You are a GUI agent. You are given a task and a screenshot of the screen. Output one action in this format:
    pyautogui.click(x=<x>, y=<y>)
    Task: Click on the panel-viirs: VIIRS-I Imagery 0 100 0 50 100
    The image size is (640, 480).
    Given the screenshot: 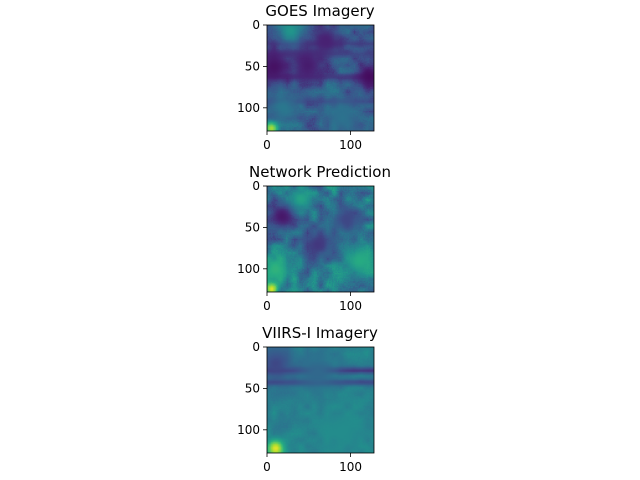 What is the action you would take?
    pyautogui.click(x=307, y=399)
    